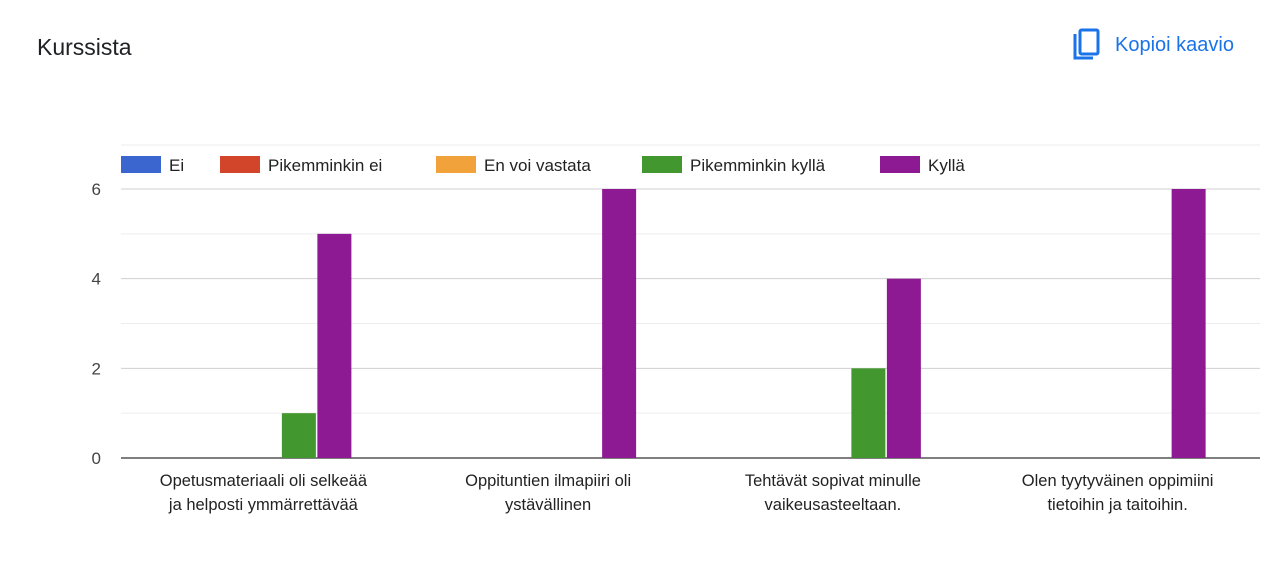 The width and height of the screenshot is (1280, 577). I want to click on legend-label: Kyllä, so click(946, 165).